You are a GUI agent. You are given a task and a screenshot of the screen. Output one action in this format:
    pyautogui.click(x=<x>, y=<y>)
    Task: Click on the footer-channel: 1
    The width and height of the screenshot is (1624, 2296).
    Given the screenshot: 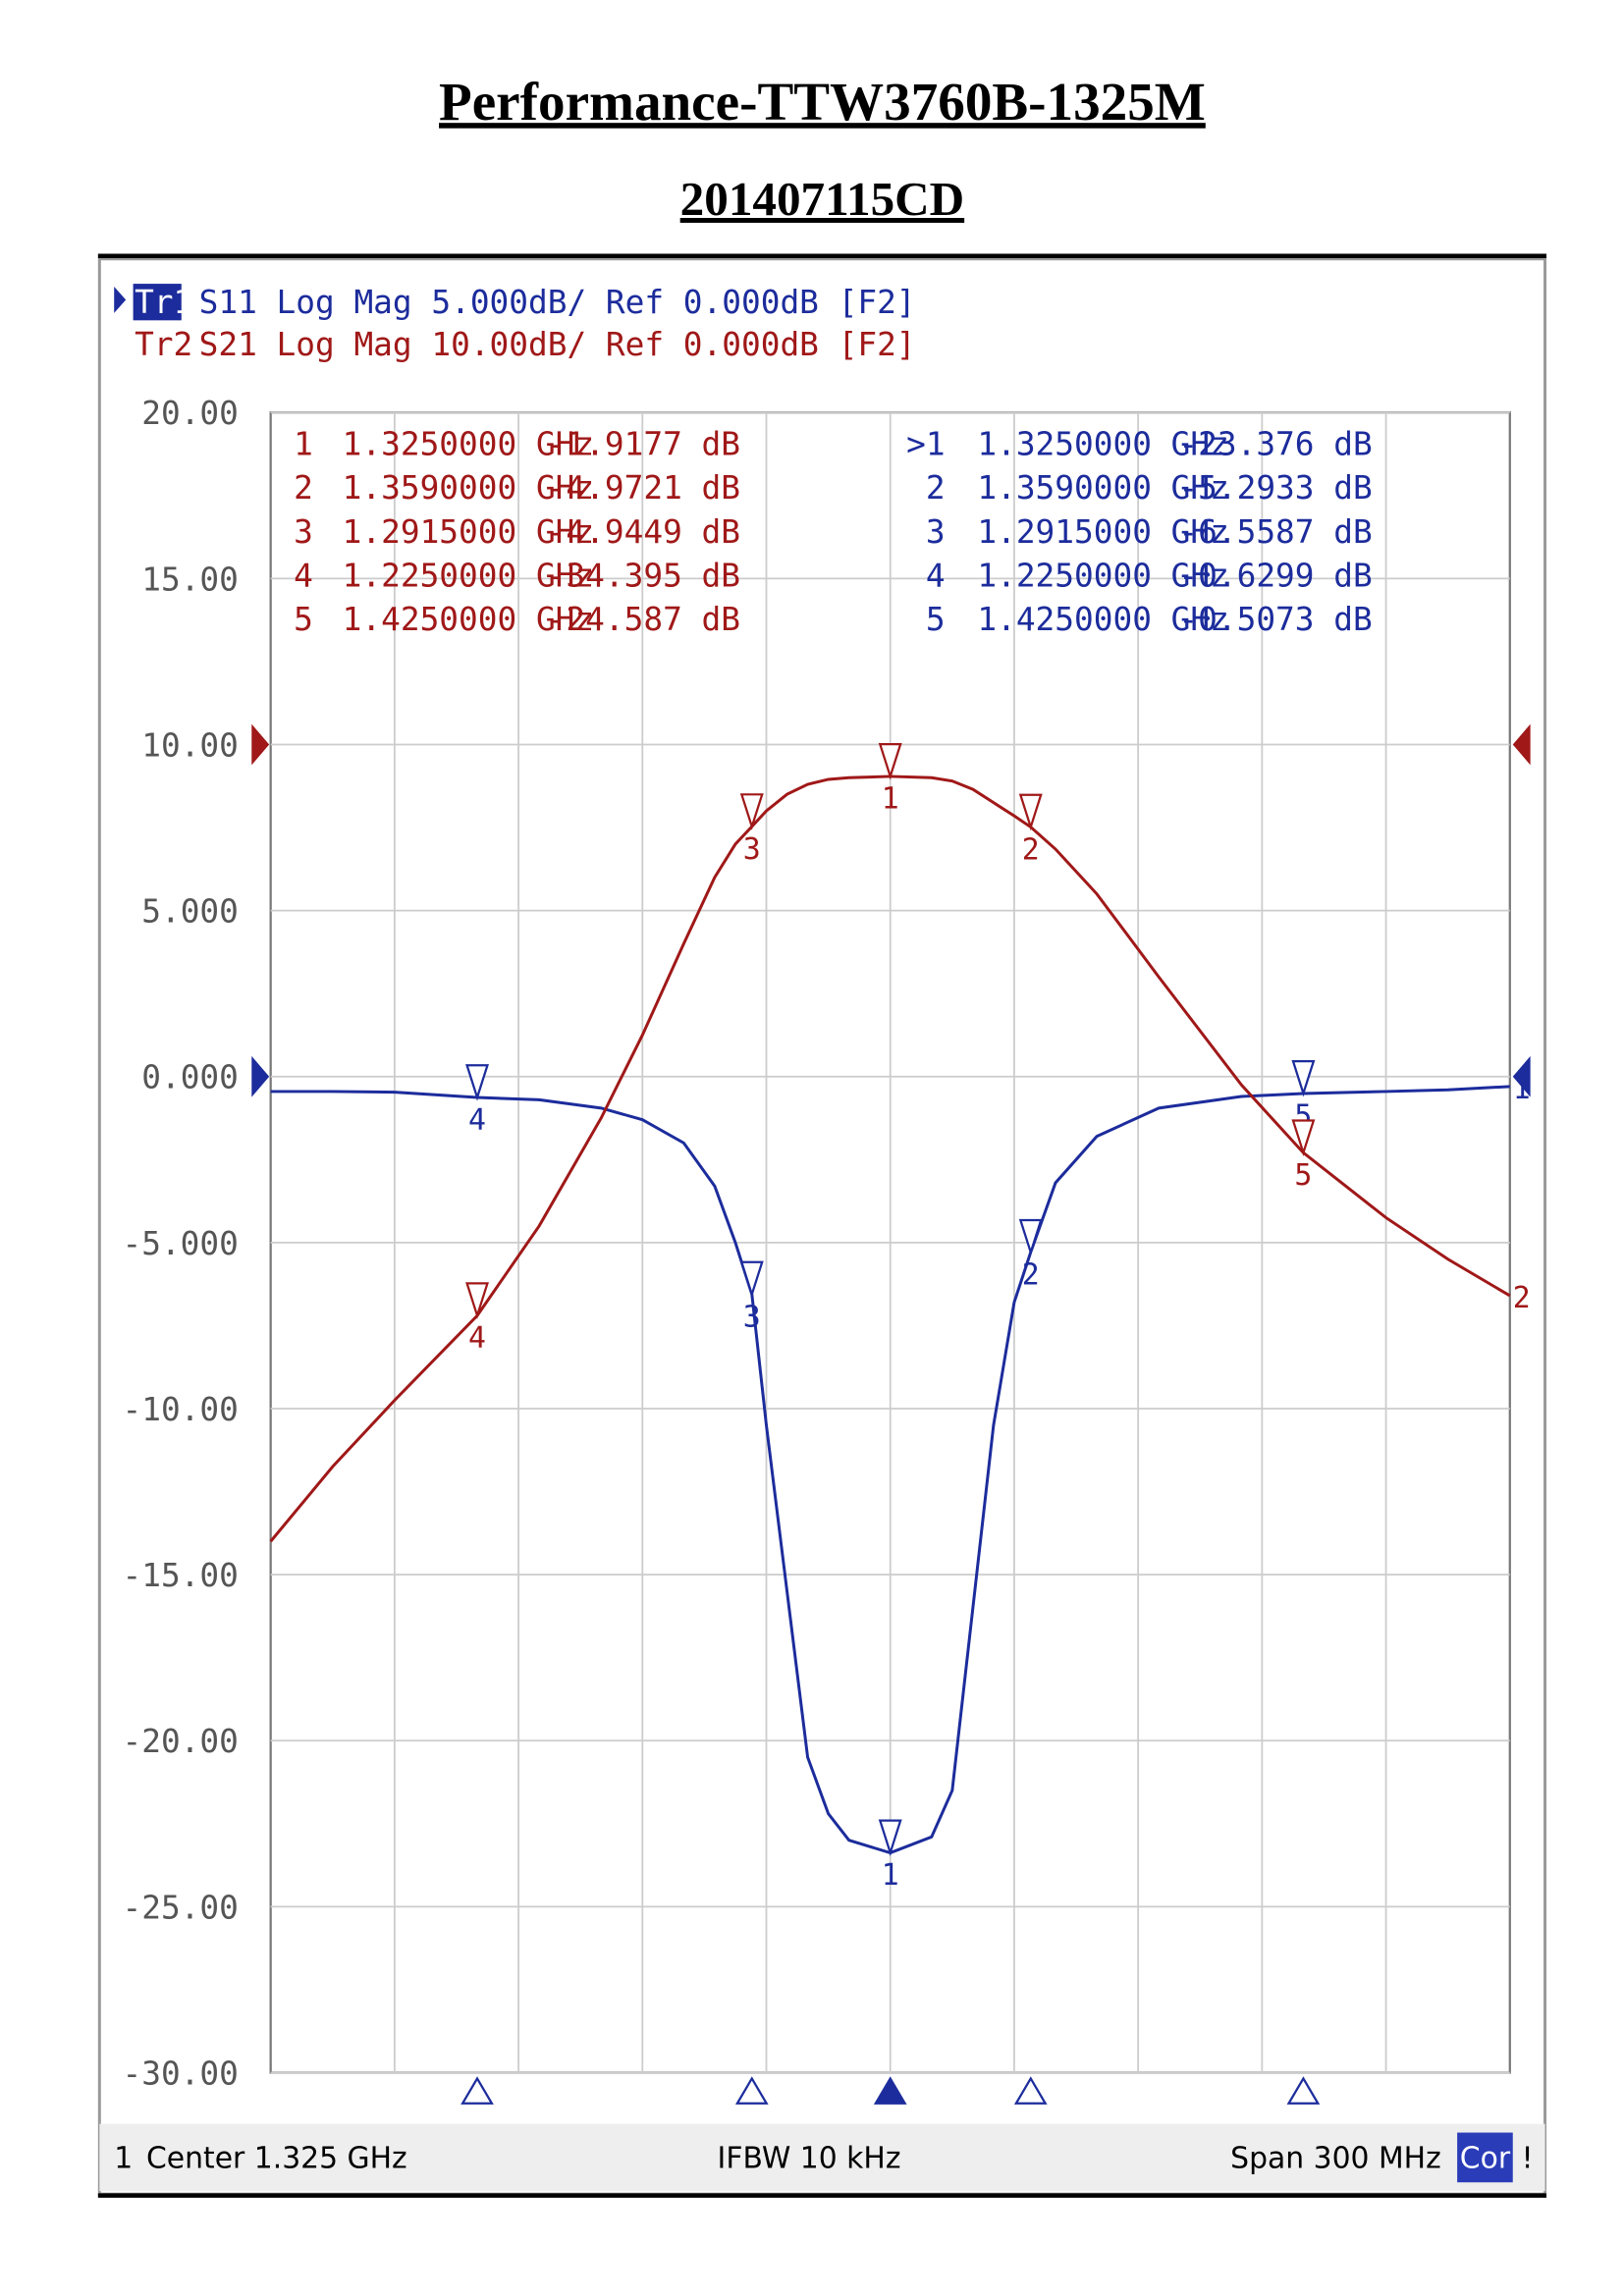 What is the action you would take?
    pyautogui.click(x=123, y=2158)
    